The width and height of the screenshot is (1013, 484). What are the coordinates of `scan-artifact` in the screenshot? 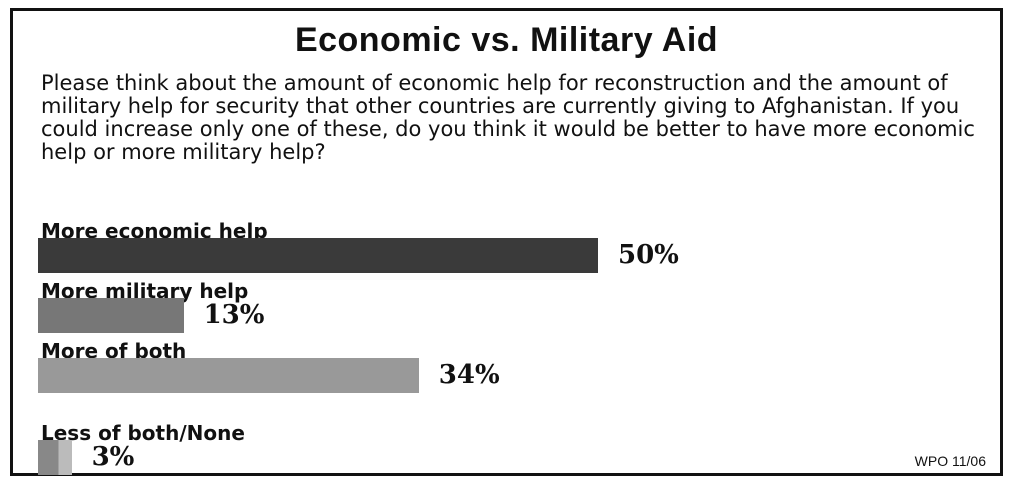 It's located at (117, 17).